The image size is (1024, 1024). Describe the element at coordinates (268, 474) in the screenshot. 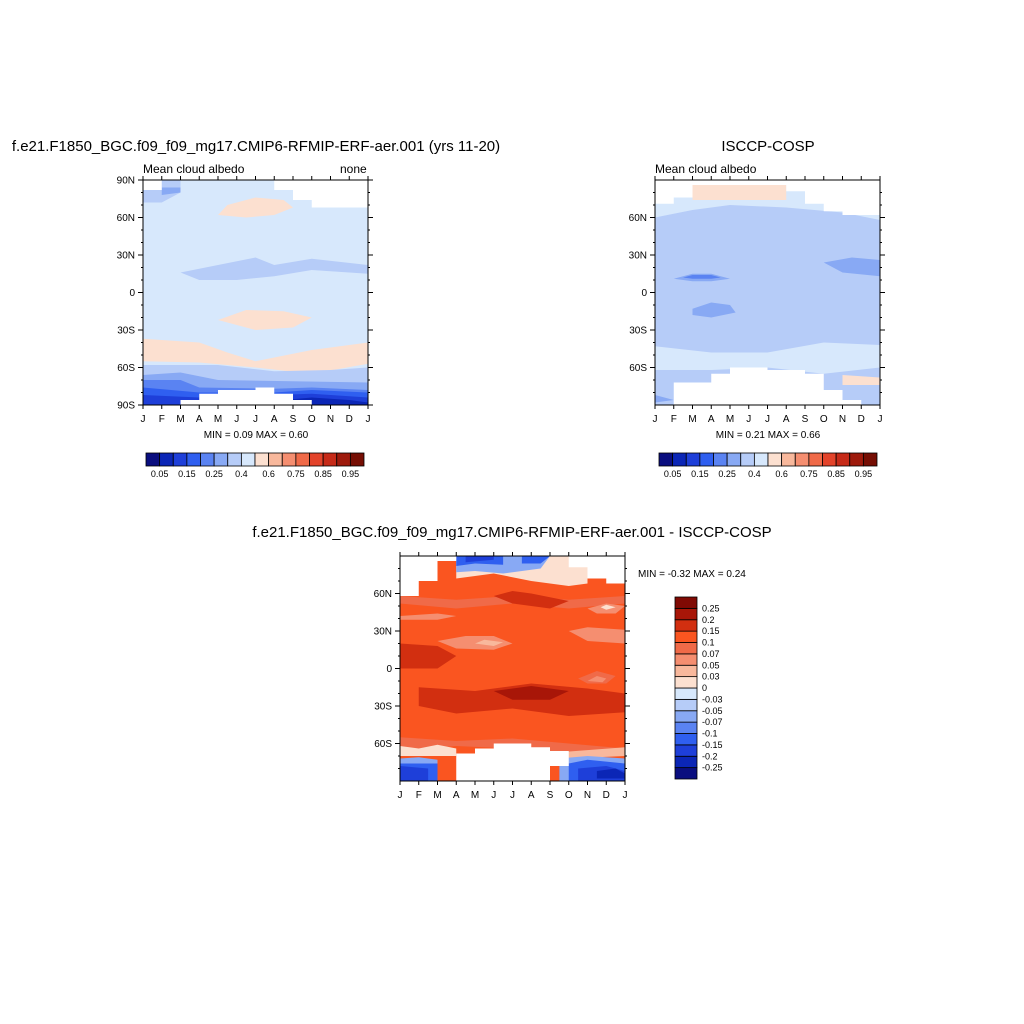

I see `colorbar-label: 0.6` at that location.